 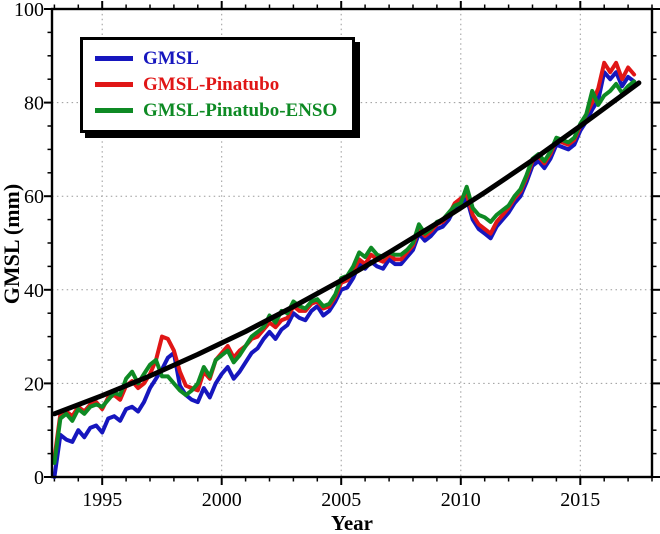 I want to click on legend-label-gmsl-pinatubo-enso: GMSL-Pinatubo-ENSO, so click(x=240, y=110).